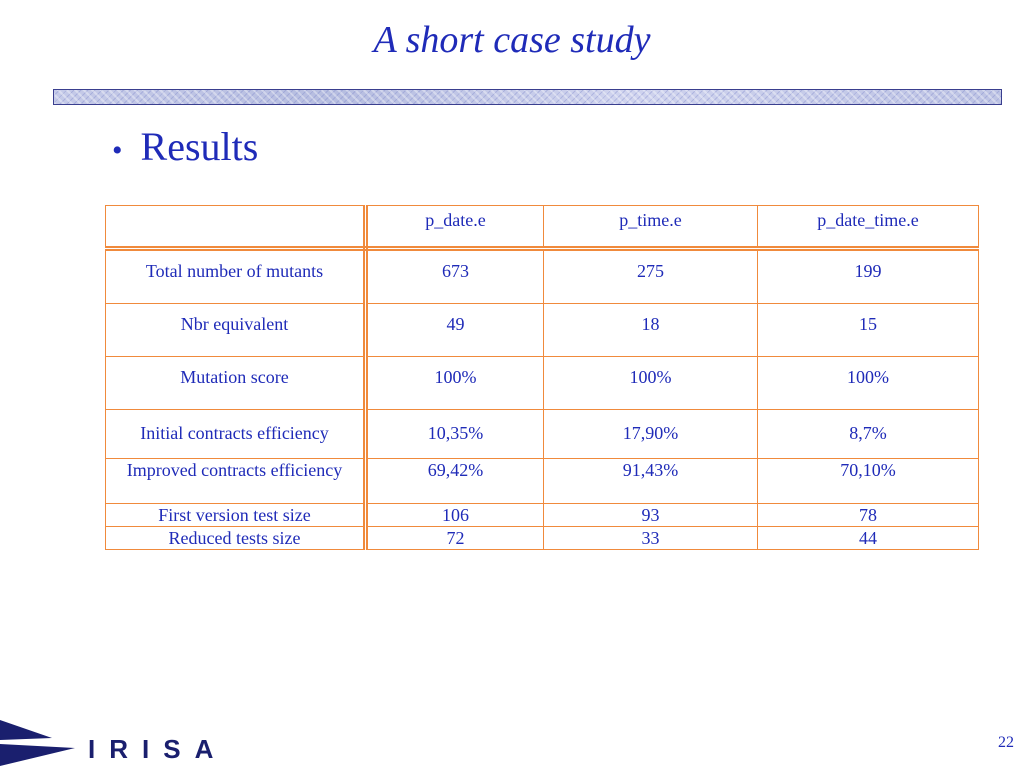 The image size is (1024, 768). I want to click on table-cell: 72, so click(454, 538).